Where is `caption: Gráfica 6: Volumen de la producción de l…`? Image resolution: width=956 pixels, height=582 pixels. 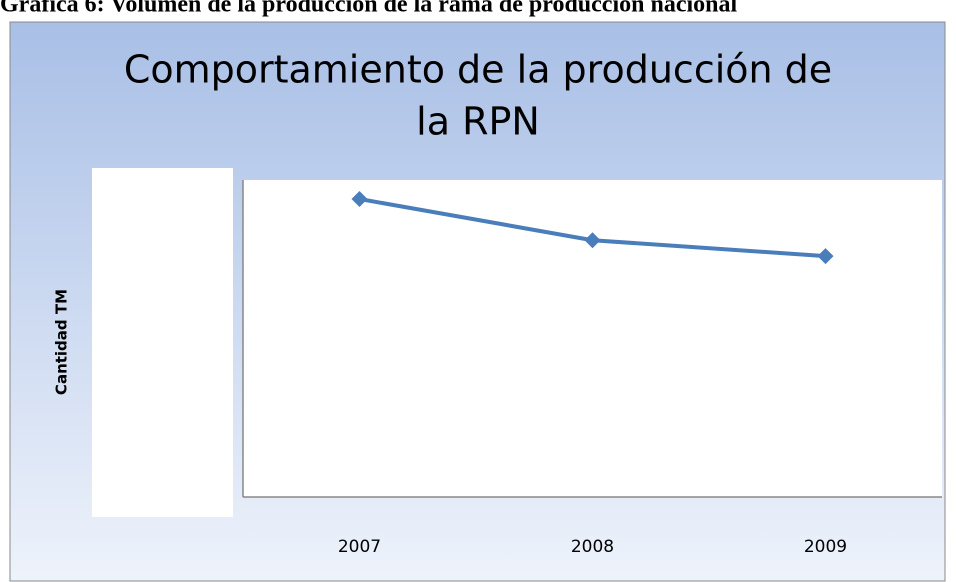 caption: Gráfica 6: Volumen de la producción de l… is located at coordinates (368, 9).